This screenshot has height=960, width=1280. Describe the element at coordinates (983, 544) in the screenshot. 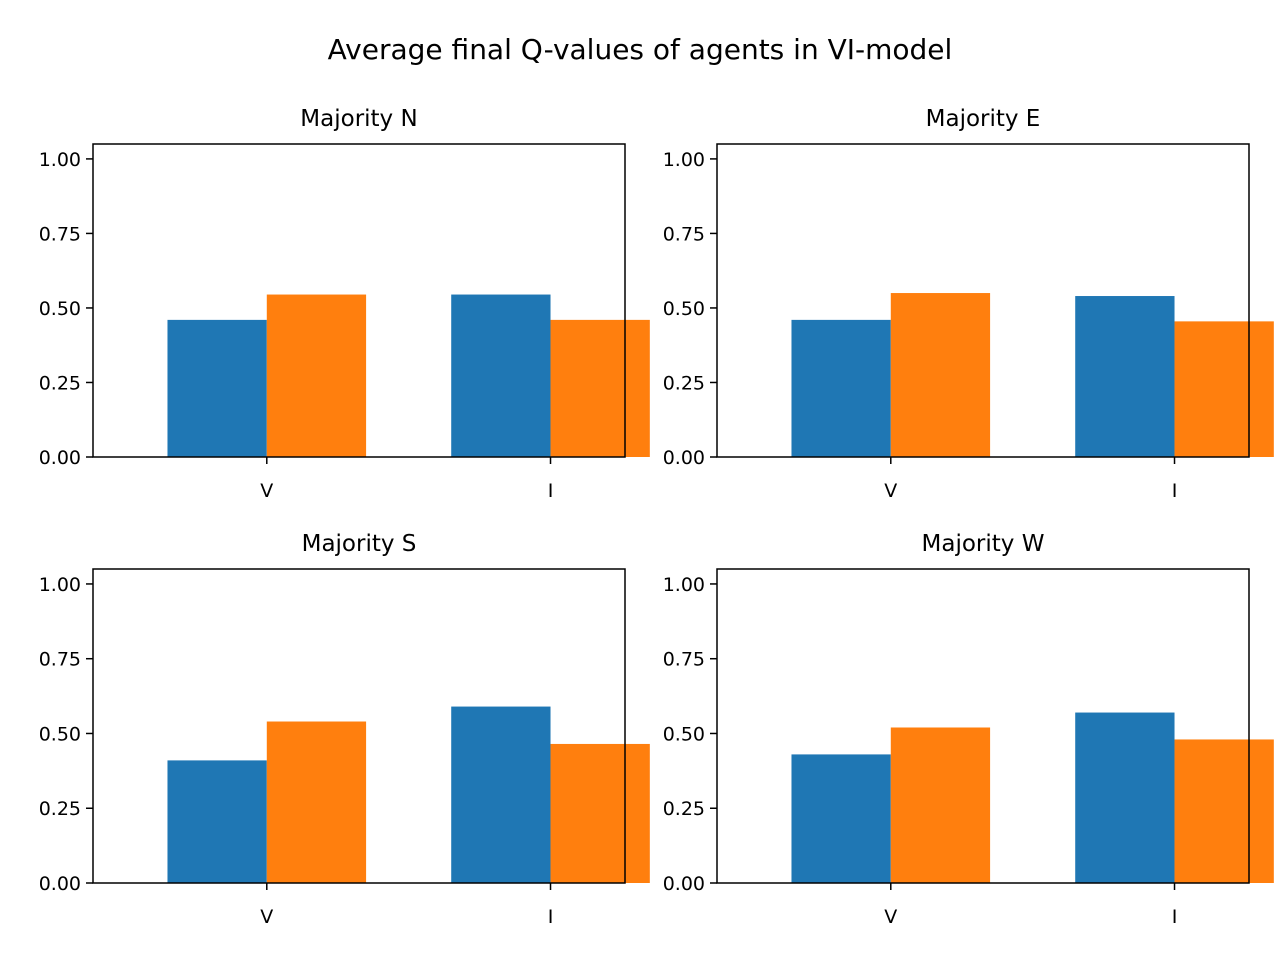

I see `subplot-title: Majority W` at that location.